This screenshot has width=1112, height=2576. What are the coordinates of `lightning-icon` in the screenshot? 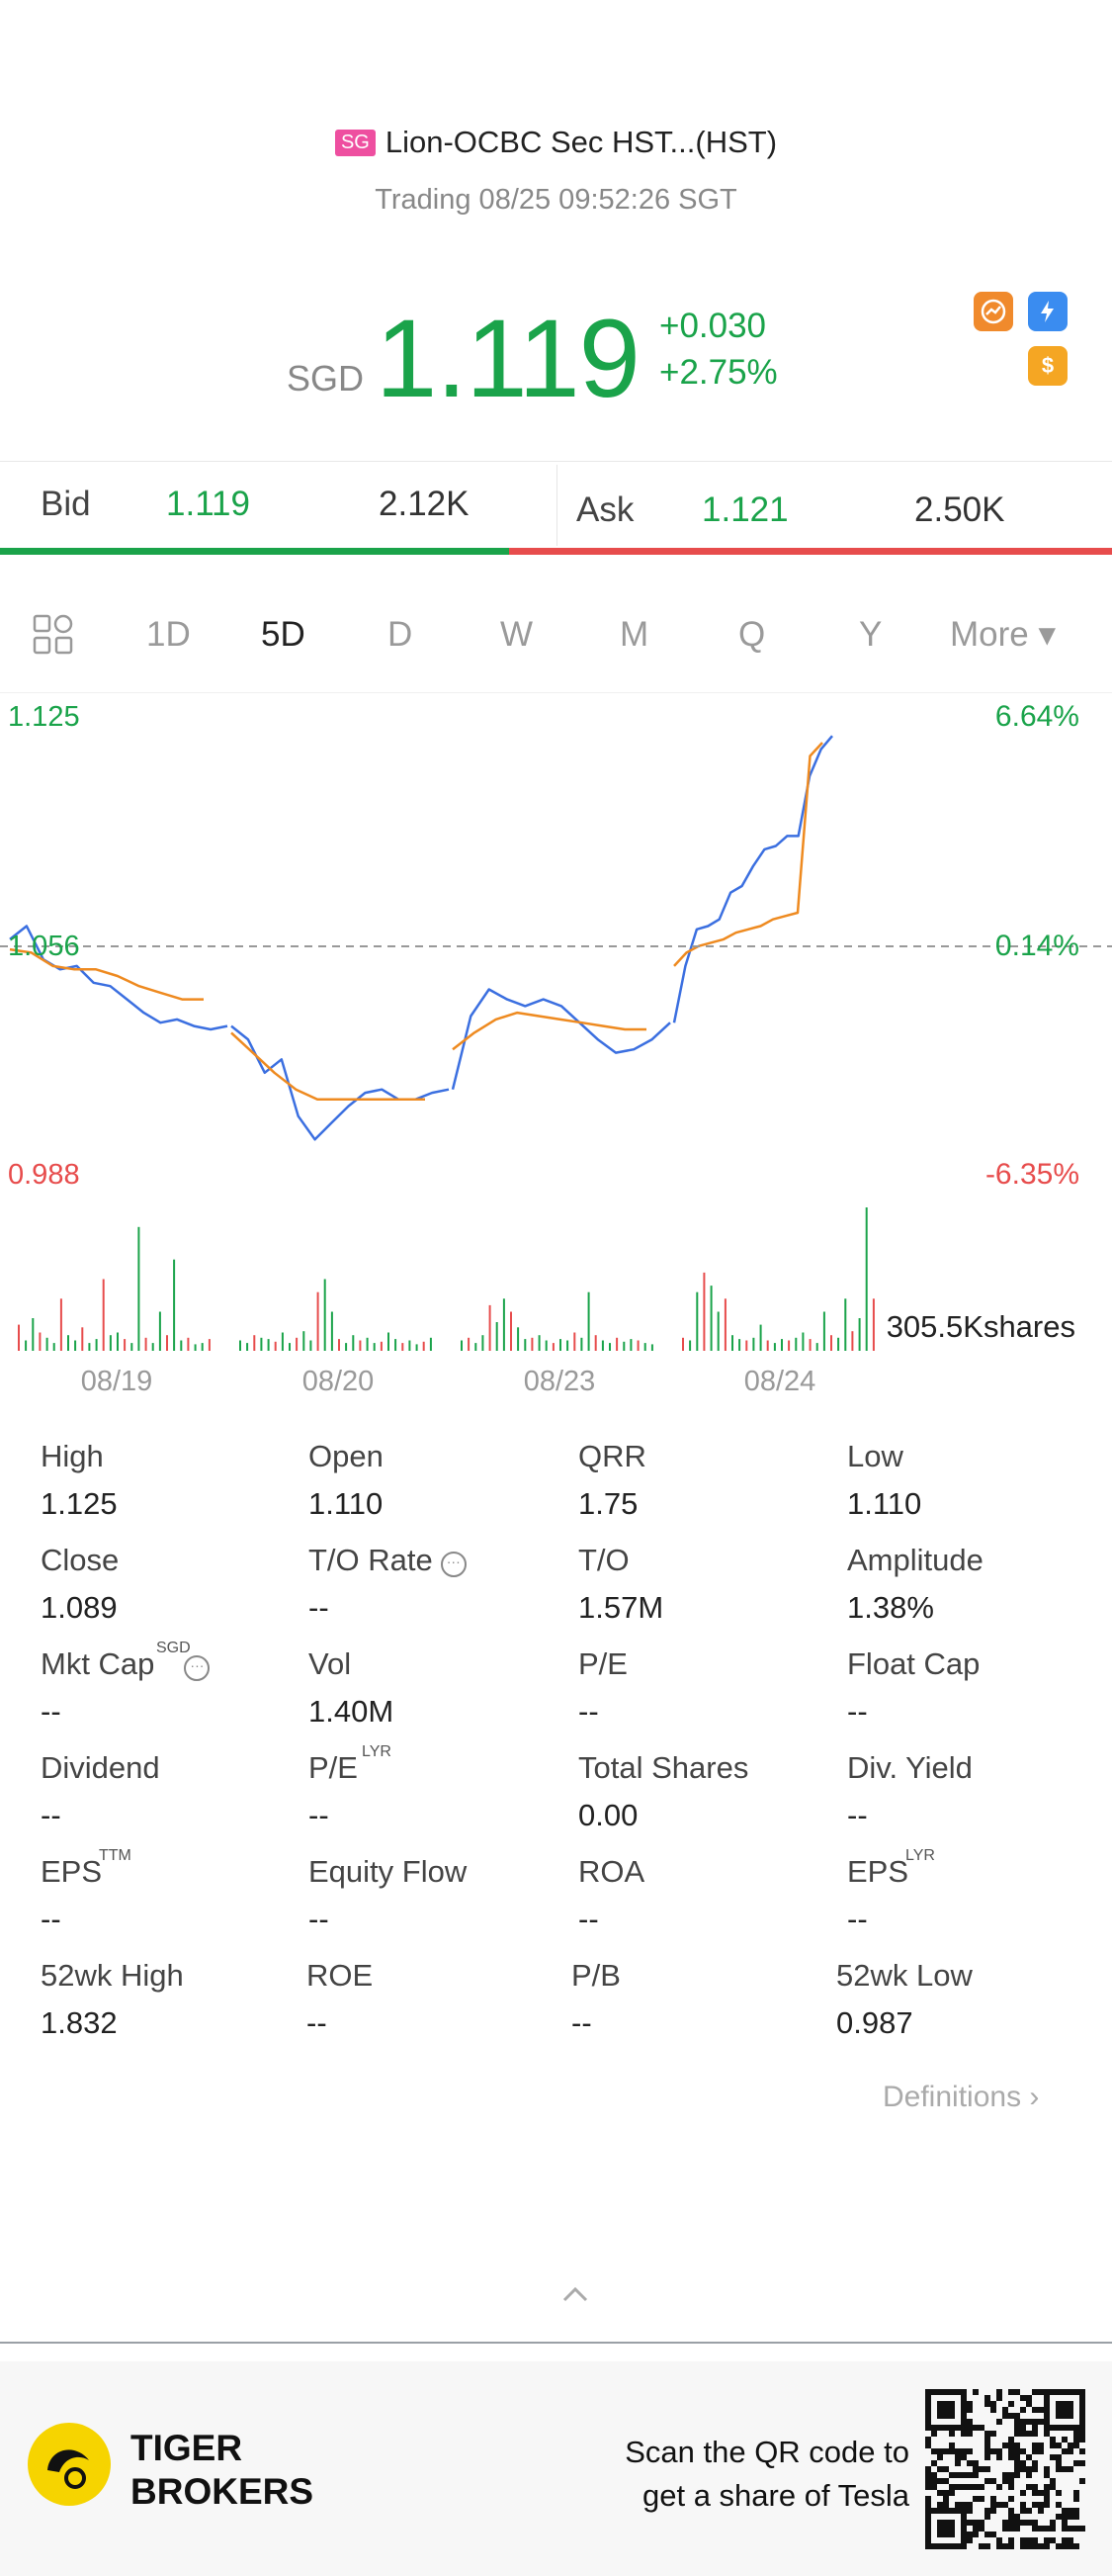 It's located at (1048, 311).